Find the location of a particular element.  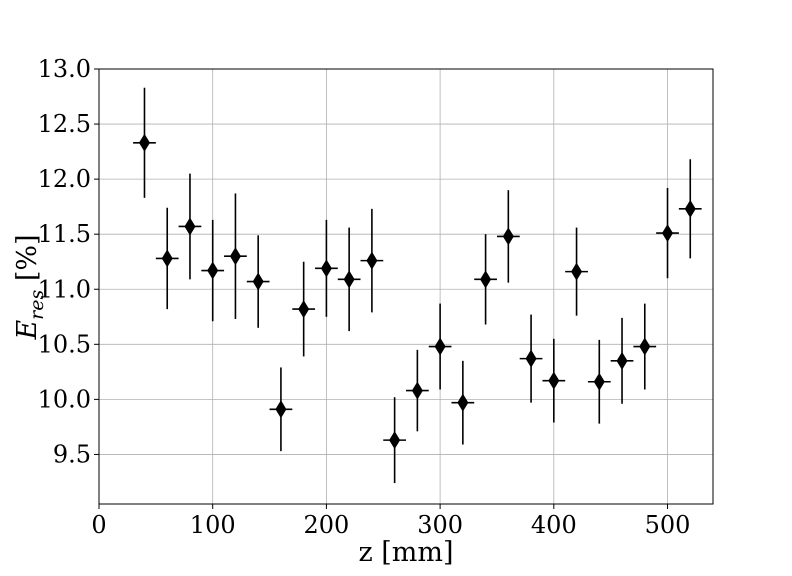

y-tick-label: 11.0 is located at coordinates (64, 289).